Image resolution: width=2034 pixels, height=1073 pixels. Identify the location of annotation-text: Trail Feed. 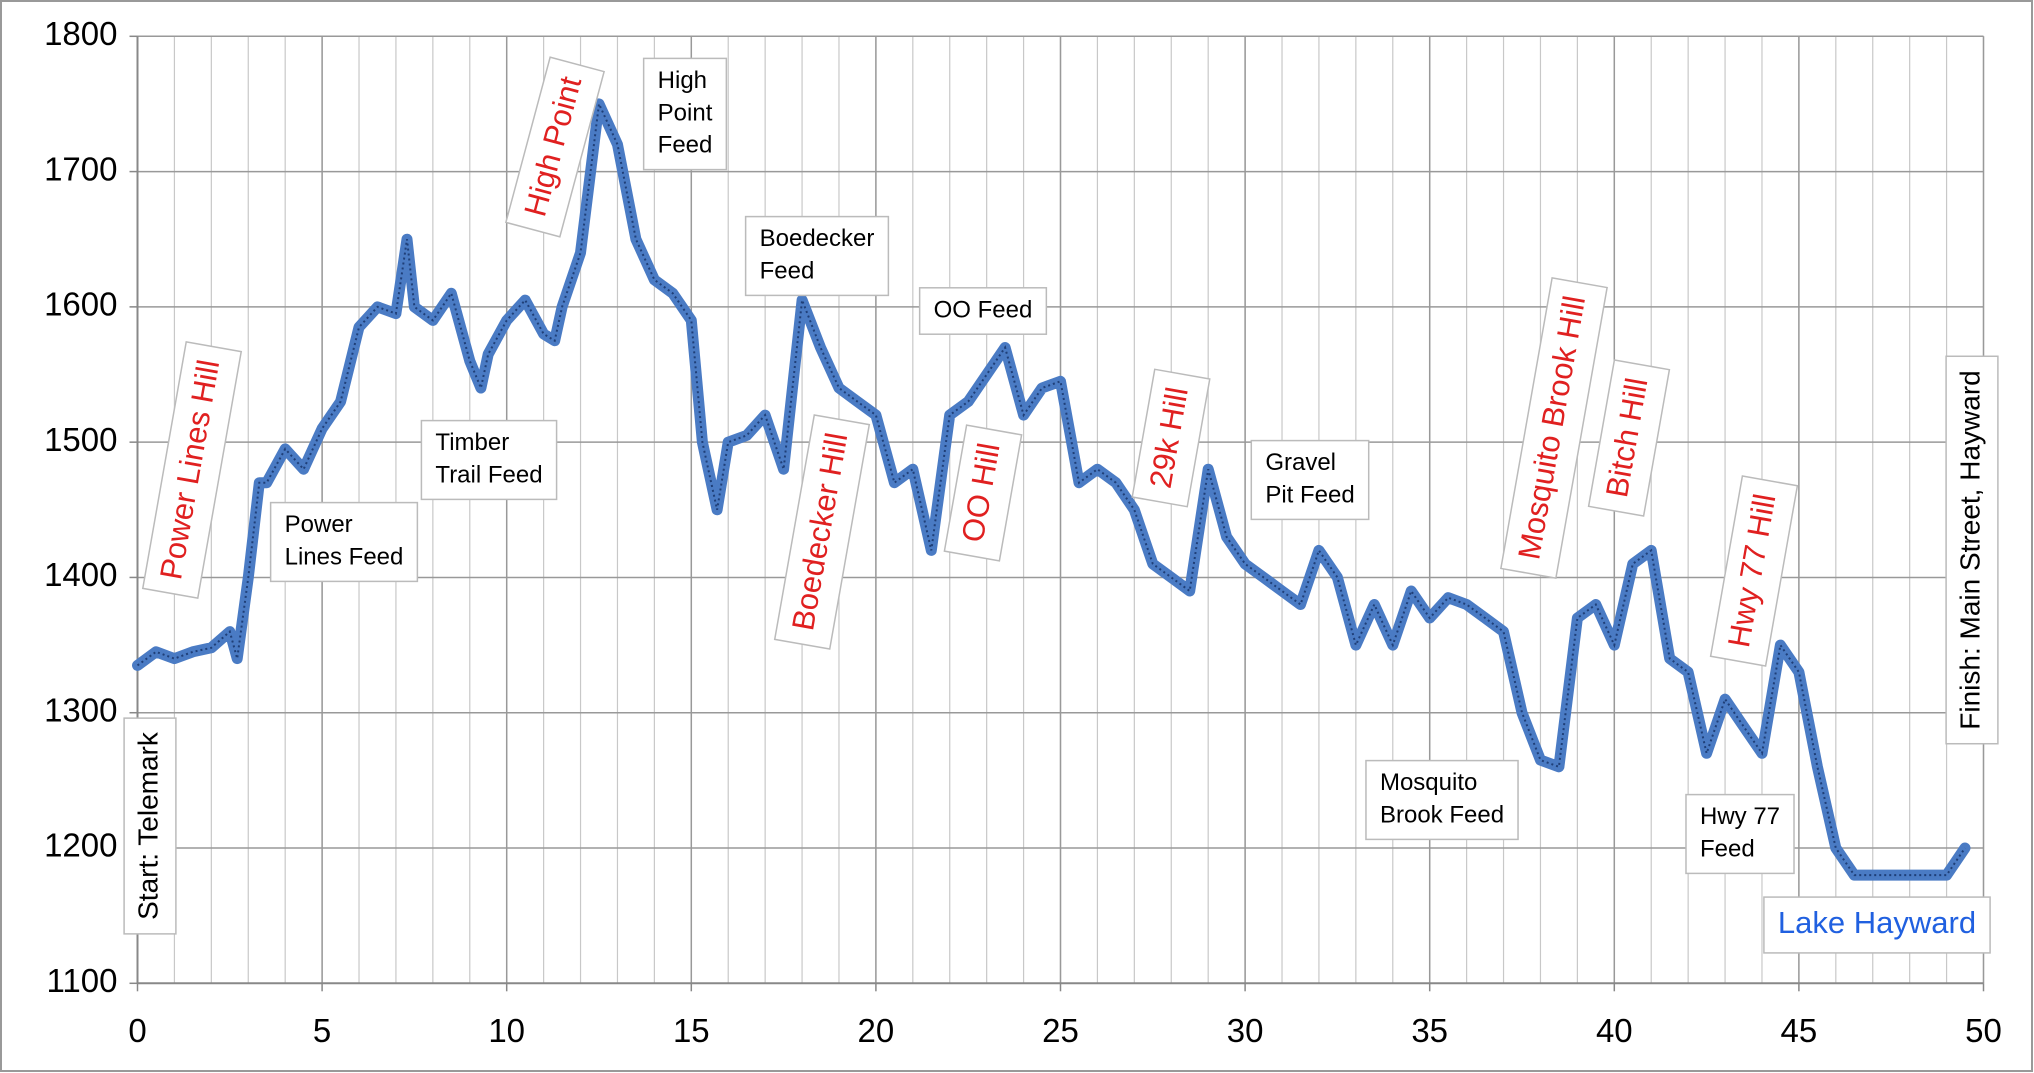
(488, 475).